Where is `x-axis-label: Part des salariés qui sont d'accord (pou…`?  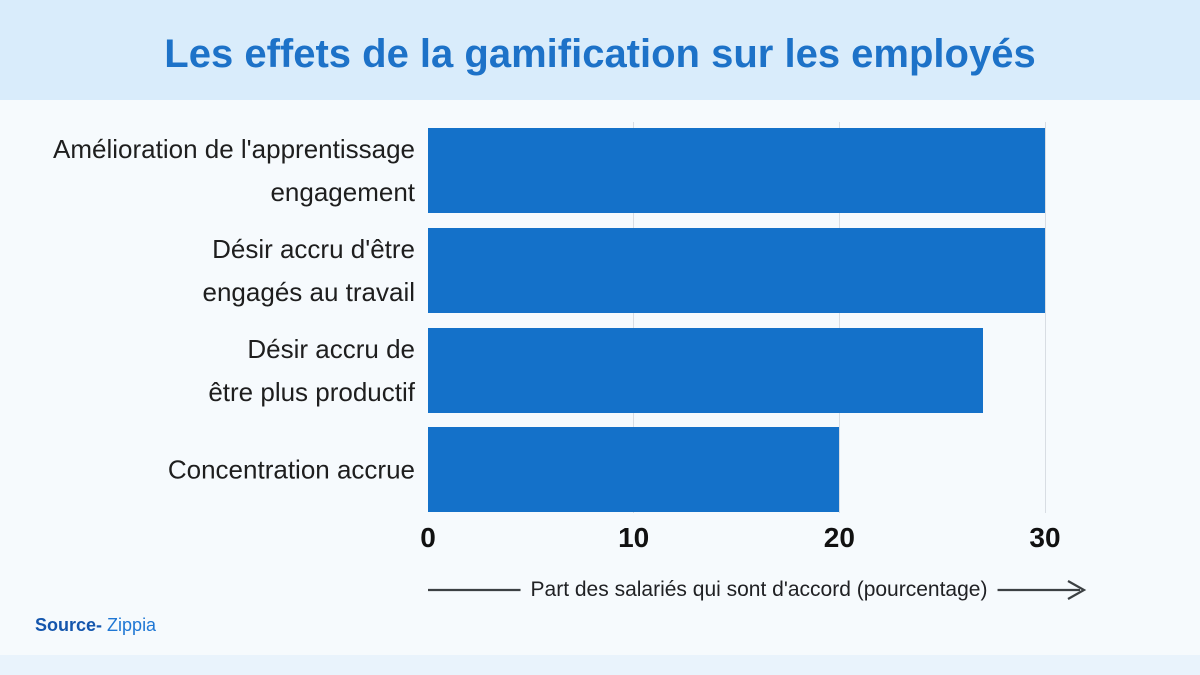
x-axis-label: Part des salariés qui sont d'accord (pou… is located at coordinates (759, 590).